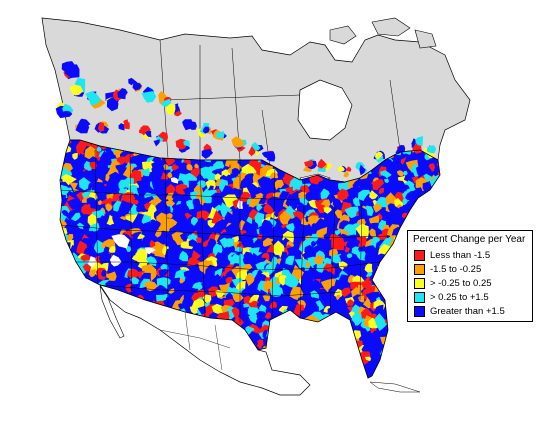  What do you see at coordinates (456, 269) in the screenshot?
I see `legend-label: -1.5 to -0.25` at bounding box center [456, 269].